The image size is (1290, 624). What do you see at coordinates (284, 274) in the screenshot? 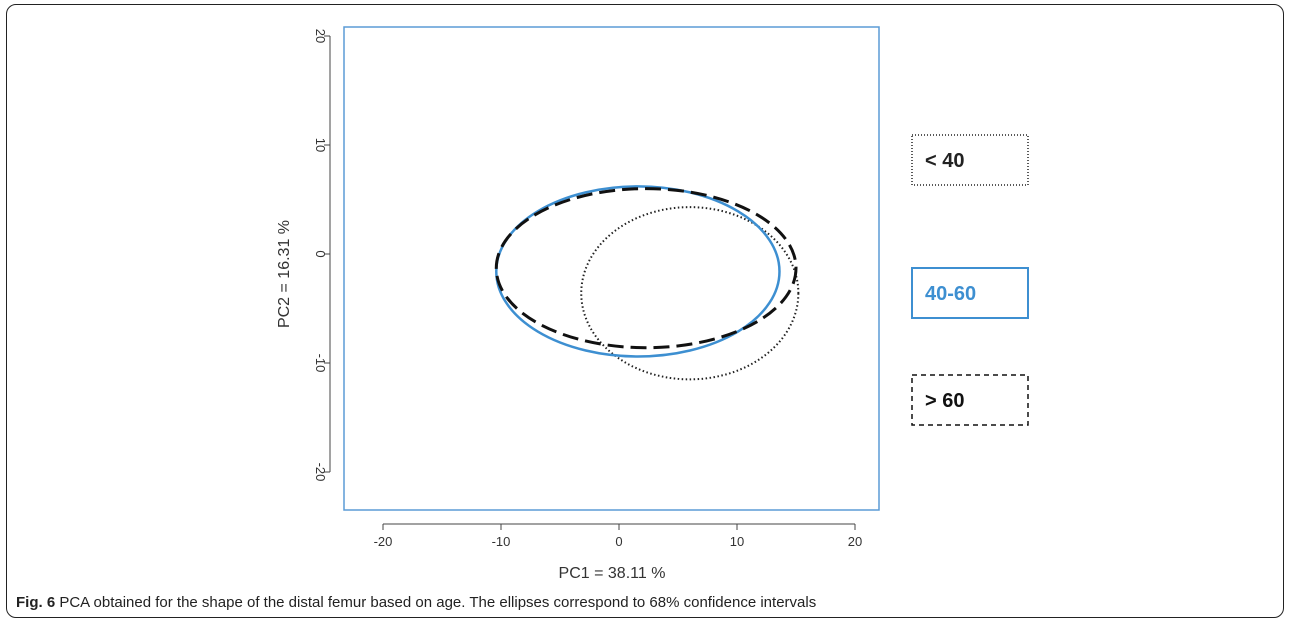
I see `y-axis-title: PC2 = 16.31 %` at bounding box center [284, 274].